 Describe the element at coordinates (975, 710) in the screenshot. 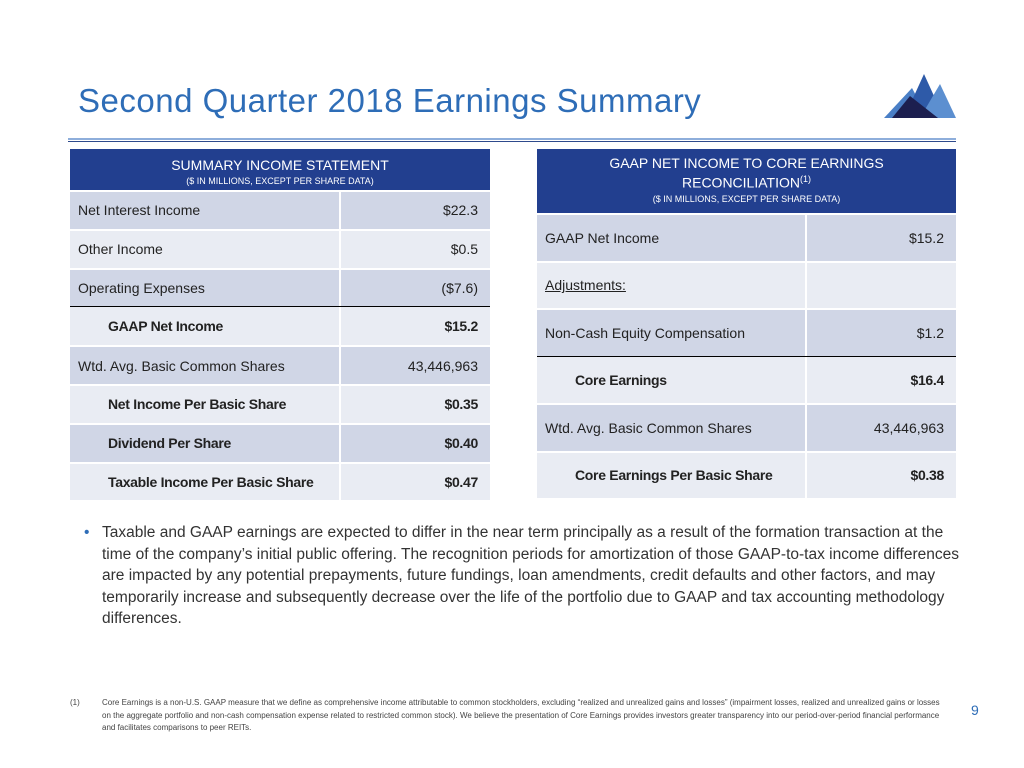

I see `page-number: 9` at that location.